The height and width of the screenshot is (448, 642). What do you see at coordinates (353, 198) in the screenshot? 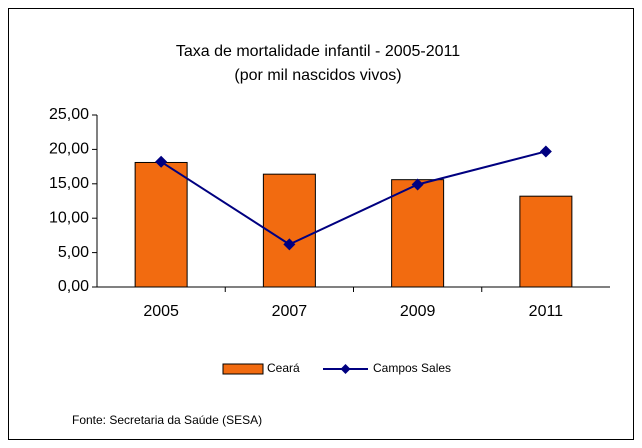
I see `line` at bounding box center [353, 198].